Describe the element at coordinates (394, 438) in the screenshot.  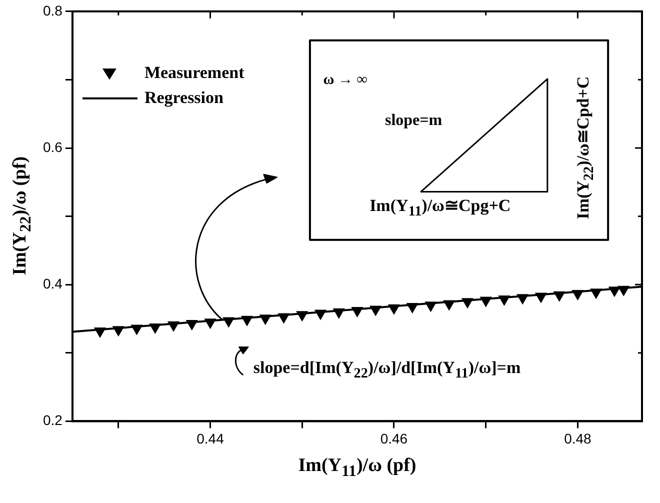
I see `x-tick-label: 0.46` at that location.